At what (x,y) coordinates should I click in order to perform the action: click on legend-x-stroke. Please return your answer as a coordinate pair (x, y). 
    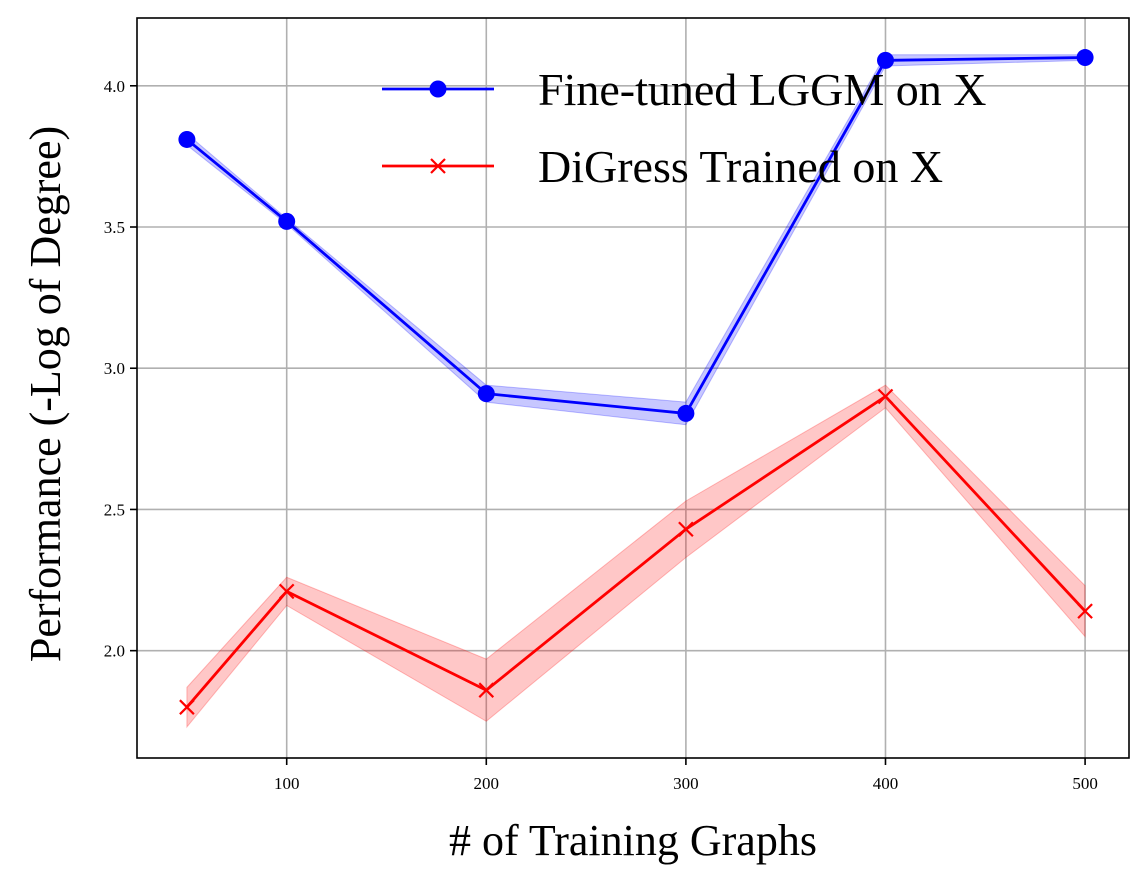
    Looking at the image, I should click on (438, 166).